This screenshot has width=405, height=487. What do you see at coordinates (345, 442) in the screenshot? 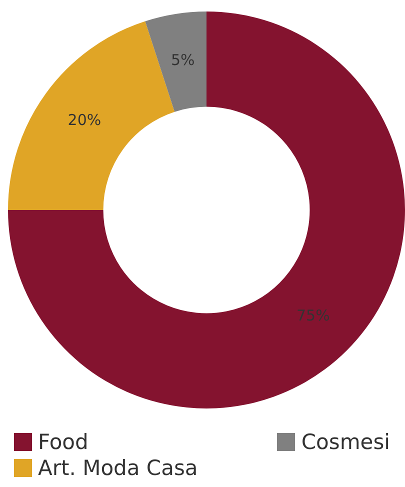
I see `legend-label: Cosmesi` at bounding box center [345, 442].